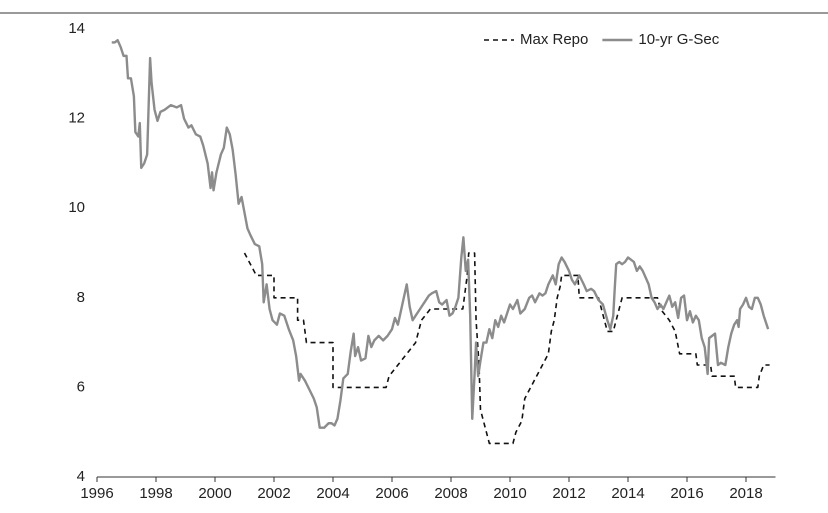 The height and width of the screenshot is (513, 828). What do you see at coordinates (273, 493) in the screenshot?
I see `x-tick-label: 2002` at bounding box center [273, 493].